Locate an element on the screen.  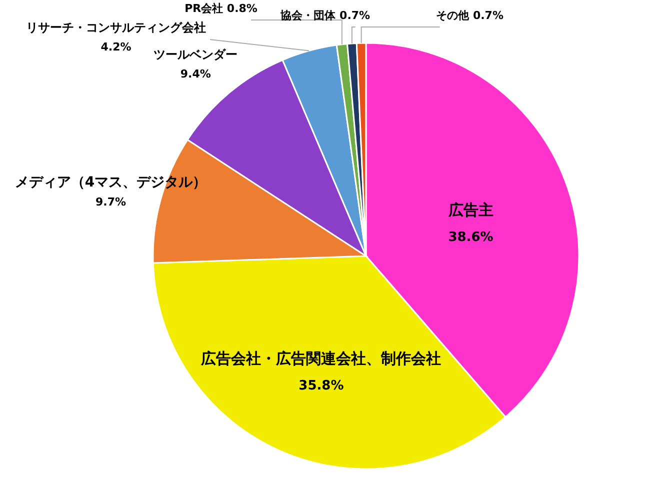
data-label: 35.8% is located at coordinates (321, 386).